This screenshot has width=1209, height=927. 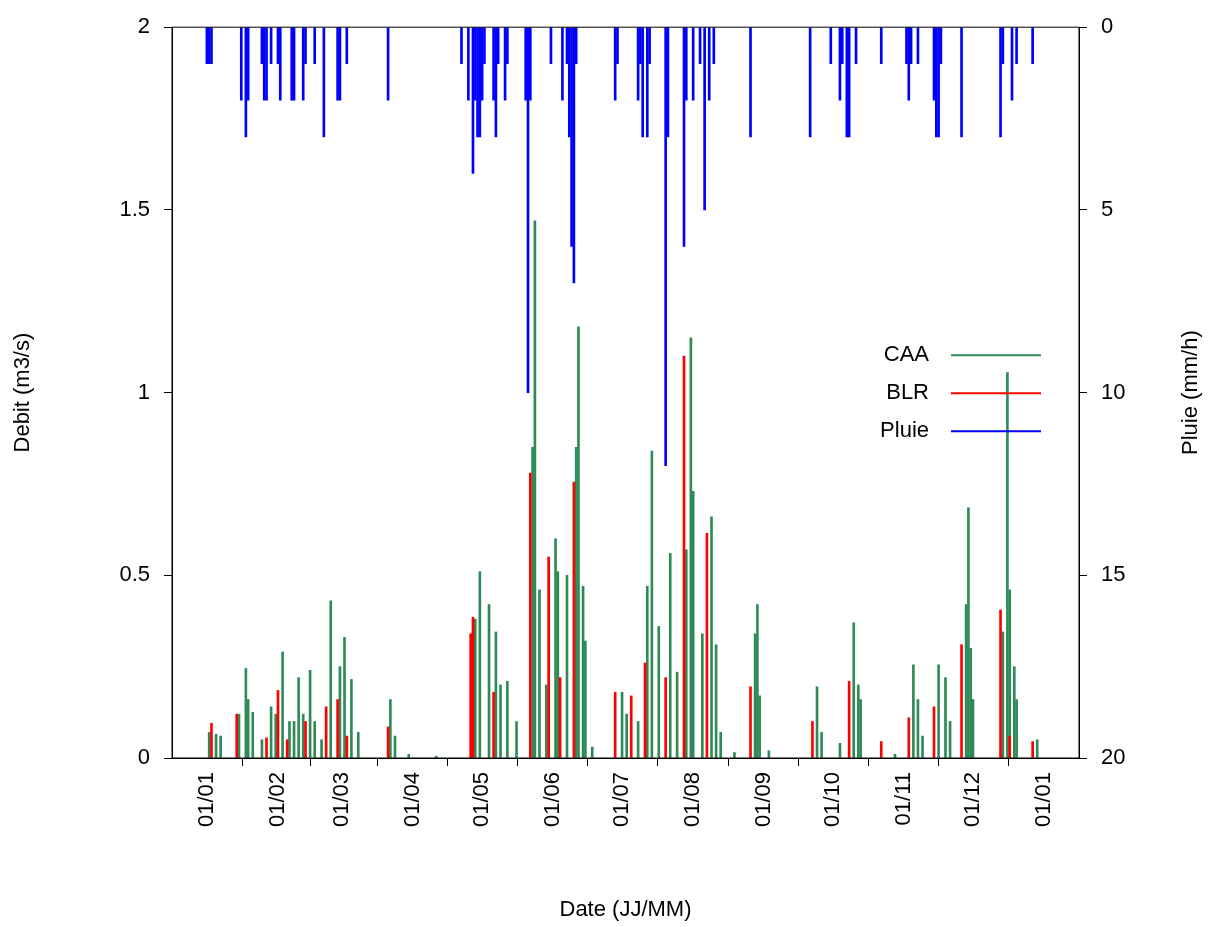 I want to click on y2-tick-label: 5, so click(x=1107, y=208).